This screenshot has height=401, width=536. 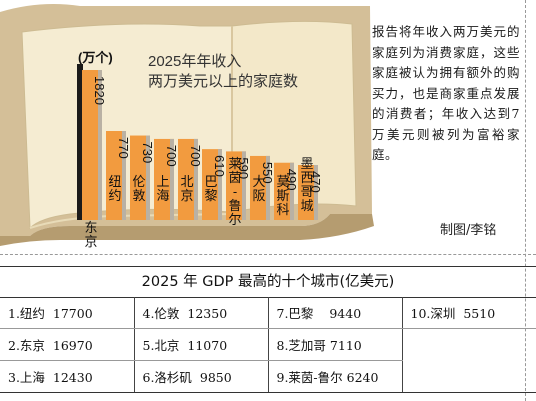 I want to click on category-label: 墨西哥城, so click(x=306, y=184).